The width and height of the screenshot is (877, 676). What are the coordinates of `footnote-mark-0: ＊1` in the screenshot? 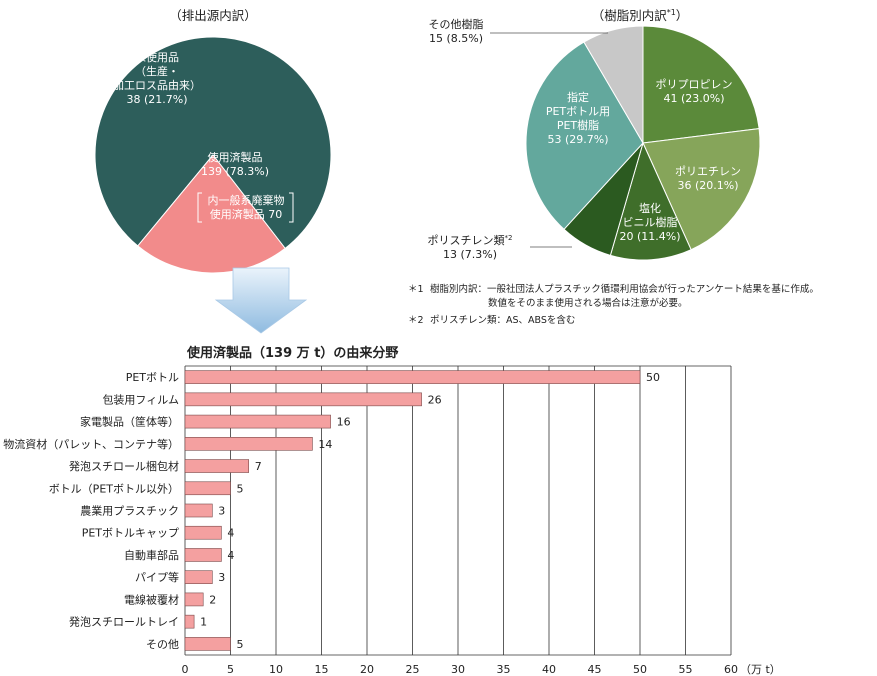 It's located at (416, 289).